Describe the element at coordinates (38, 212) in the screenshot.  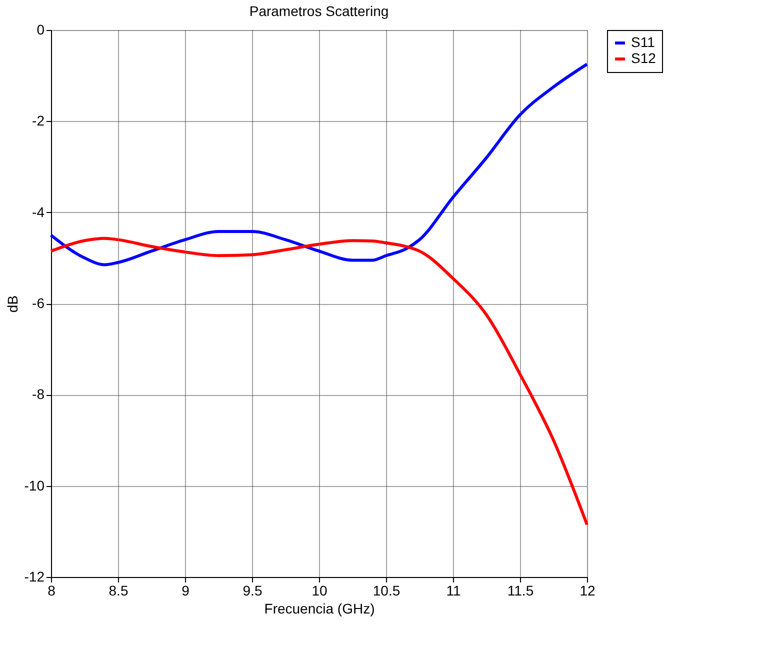
I see `y-tick-label: -4` at that location.